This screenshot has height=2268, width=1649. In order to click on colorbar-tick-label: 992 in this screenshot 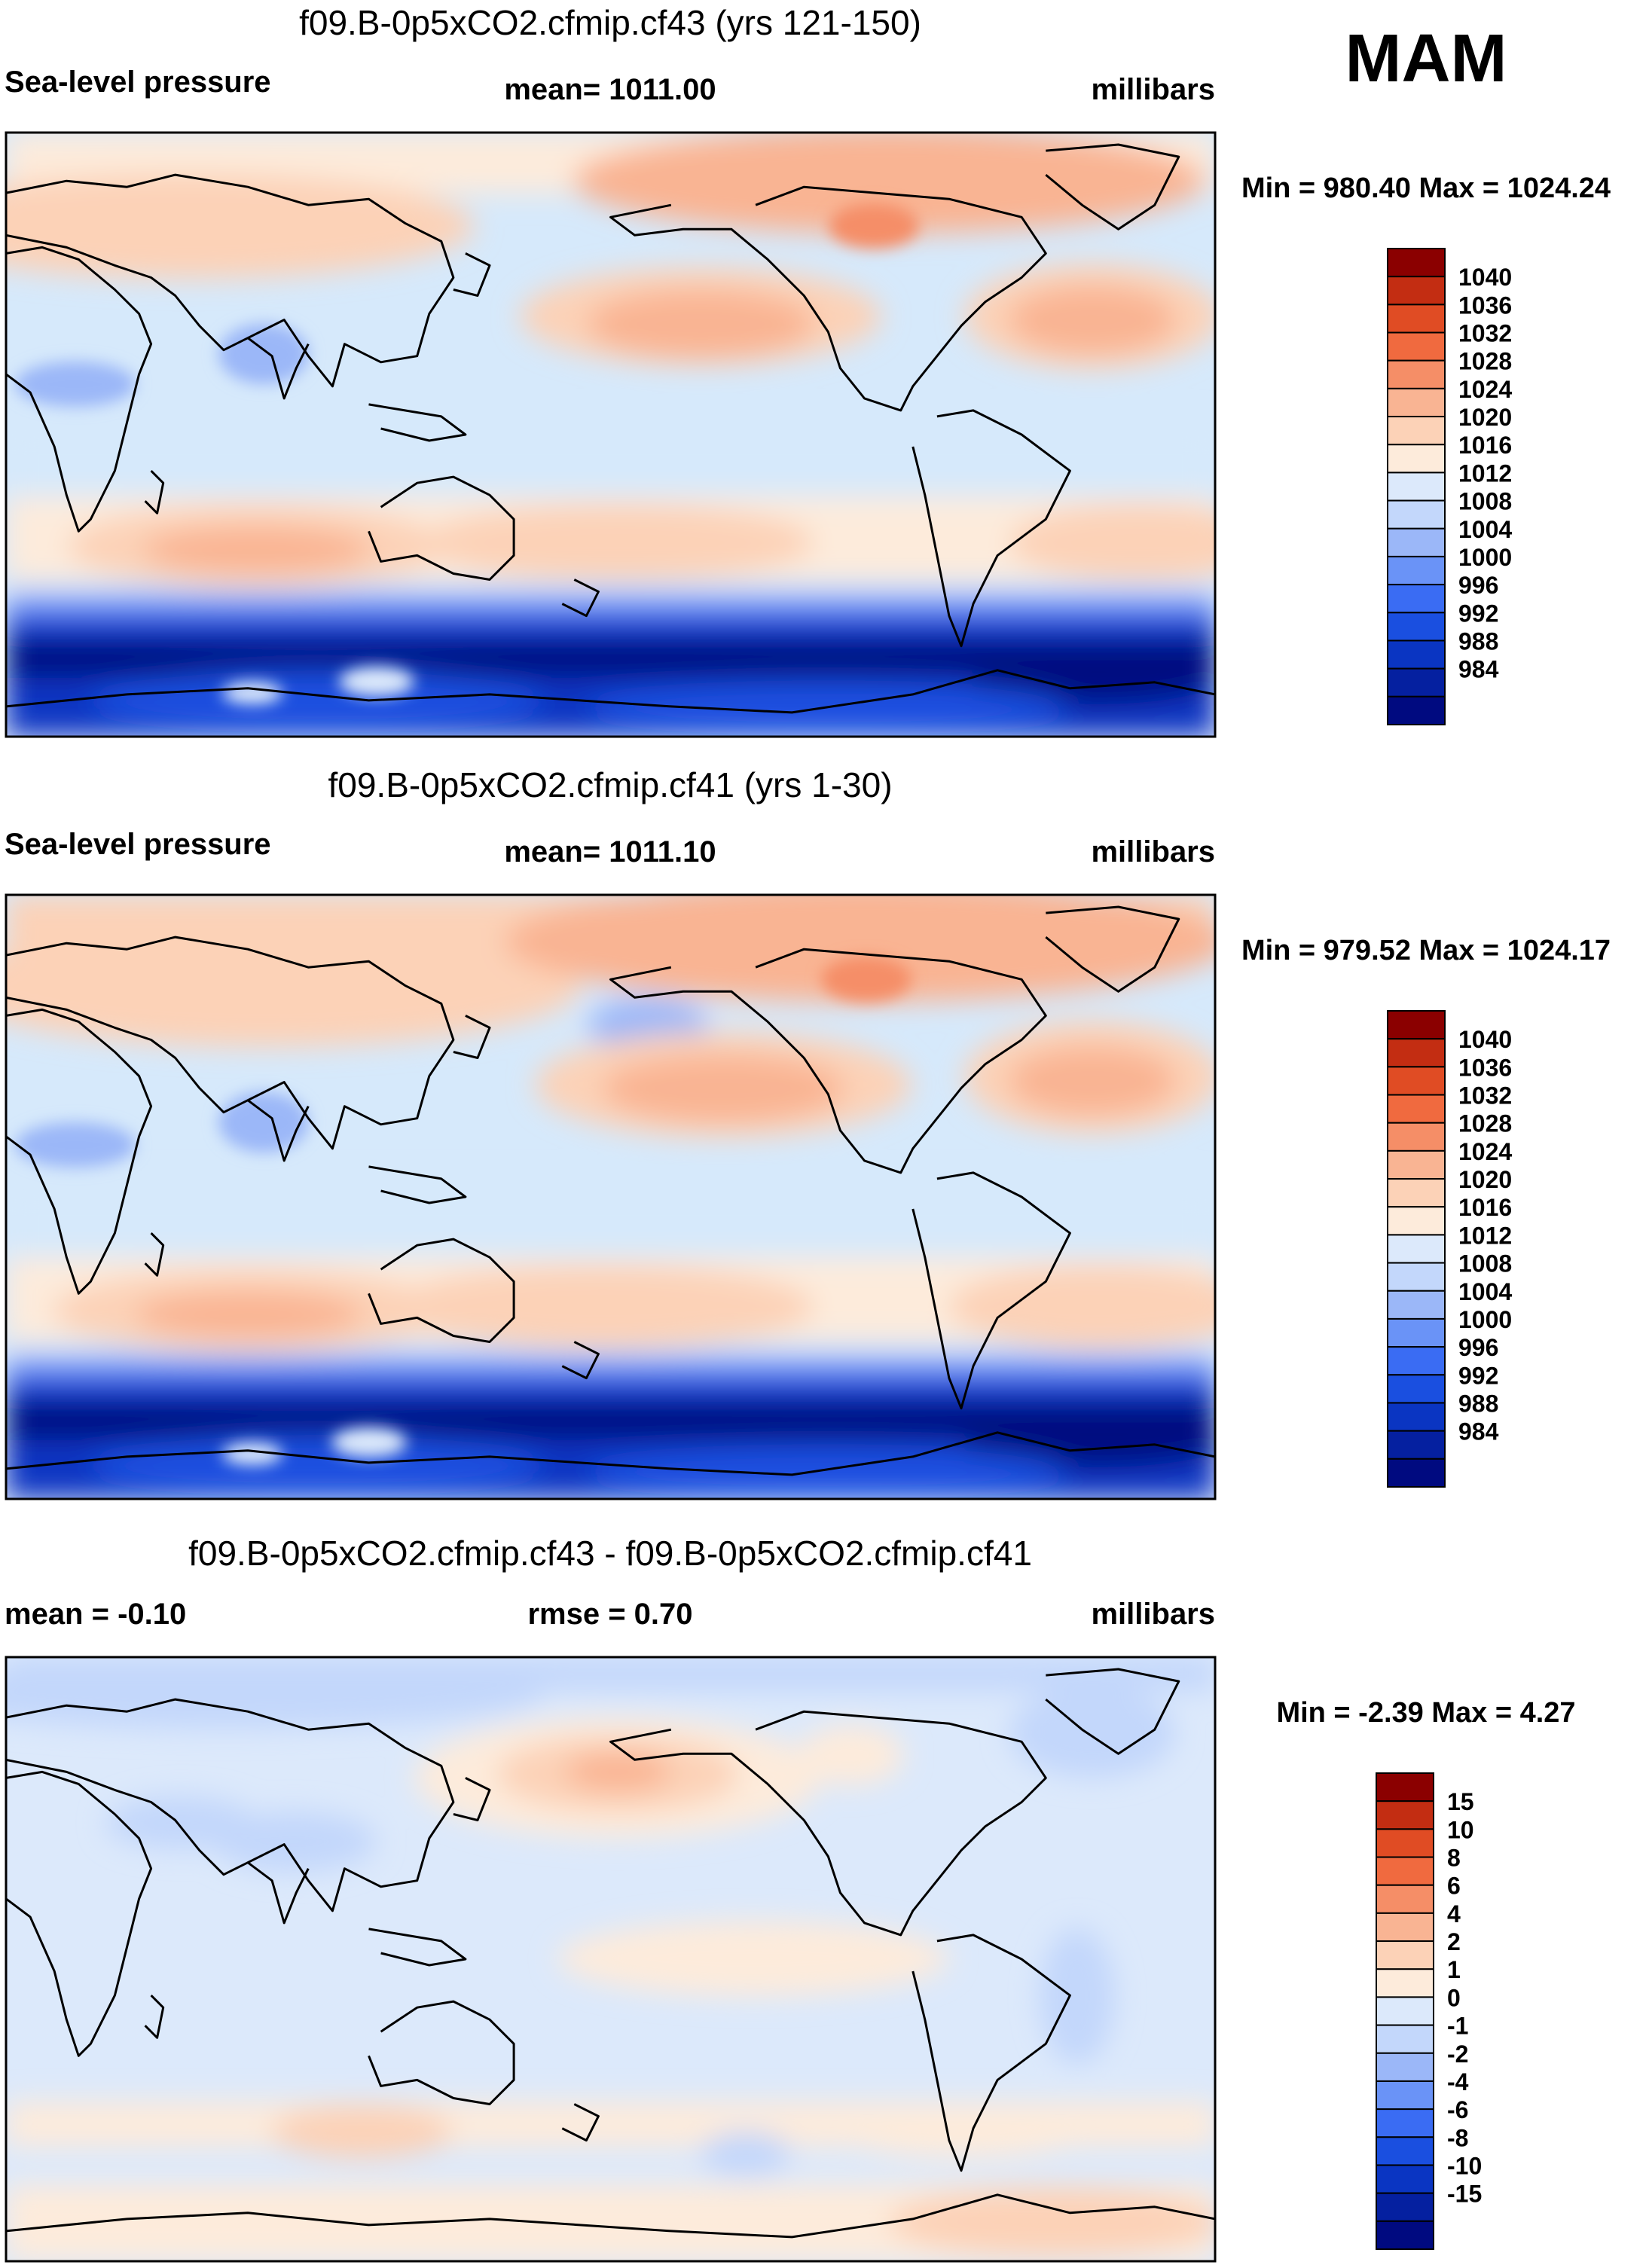, I will do `click(1478, 613)`.